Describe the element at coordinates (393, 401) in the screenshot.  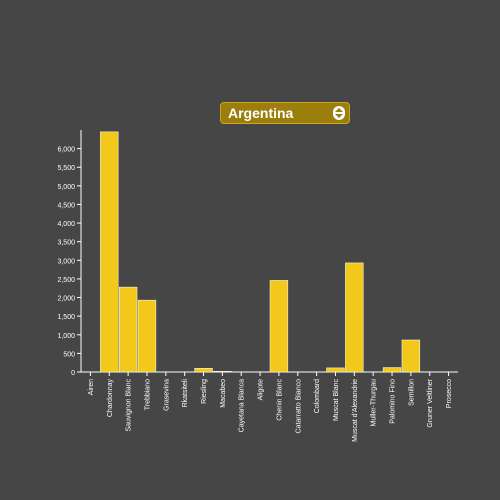
I see `x-tick-label: Palomino Fino` at that location.